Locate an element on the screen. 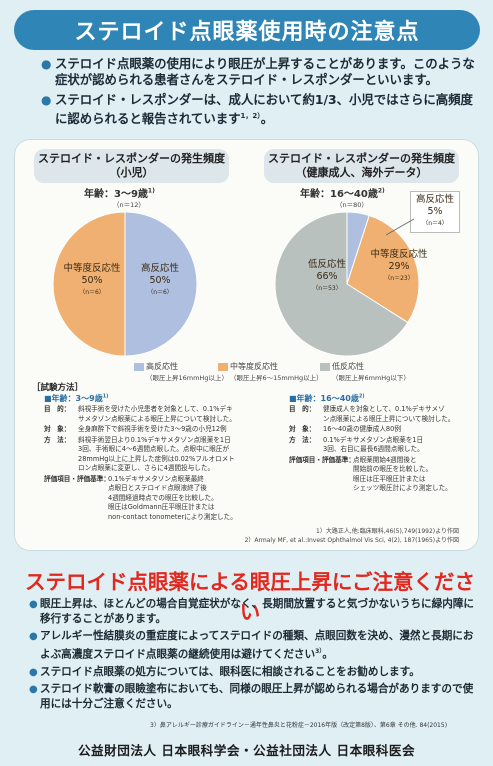 The width and height of the screenshot is (493, 766). methods-key: 方 法： is located at coordinates (57, 439).